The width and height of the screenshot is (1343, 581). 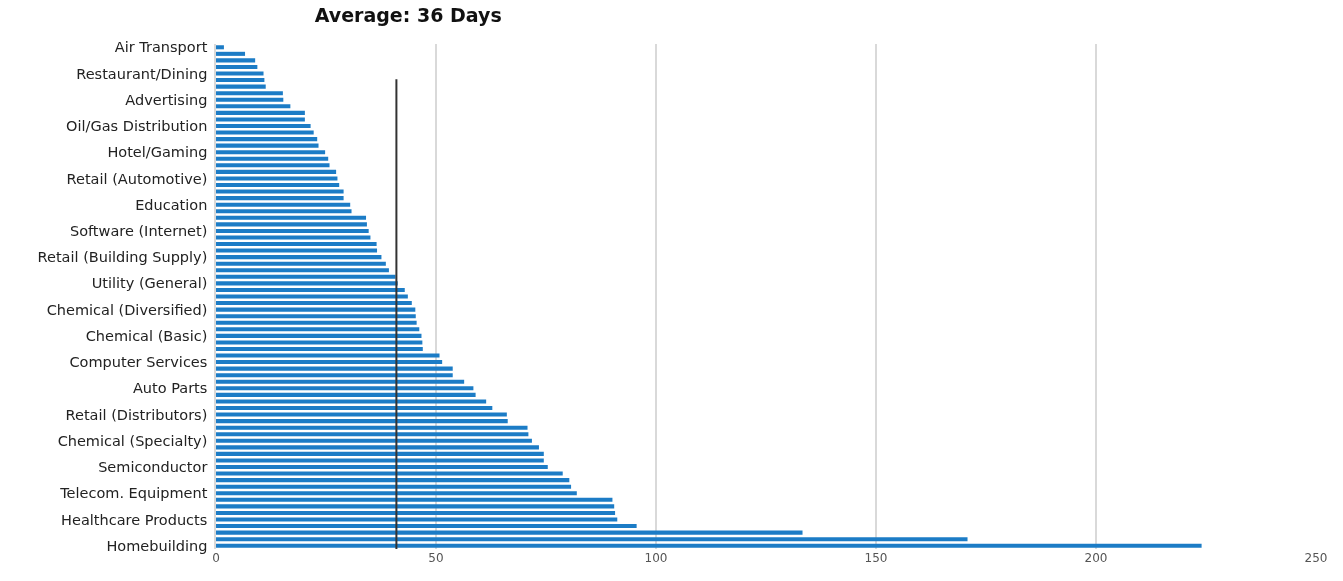 What do you see at coordinates (146, 335) in the screenshot?
I see `y-tick-label: Chemical (Basic)` at bounding box center [146, 335].